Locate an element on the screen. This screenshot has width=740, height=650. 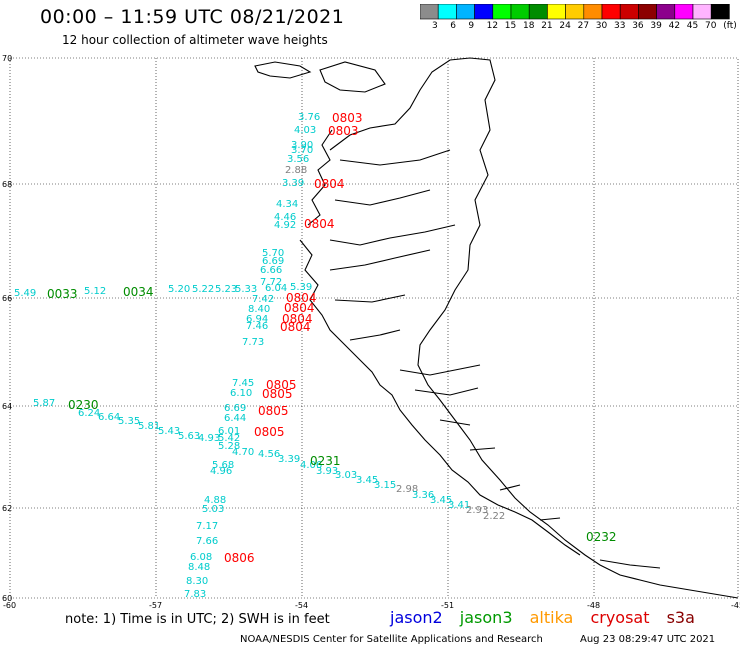
wave-height-value: 3.36 is located at coordinates (423, 495).